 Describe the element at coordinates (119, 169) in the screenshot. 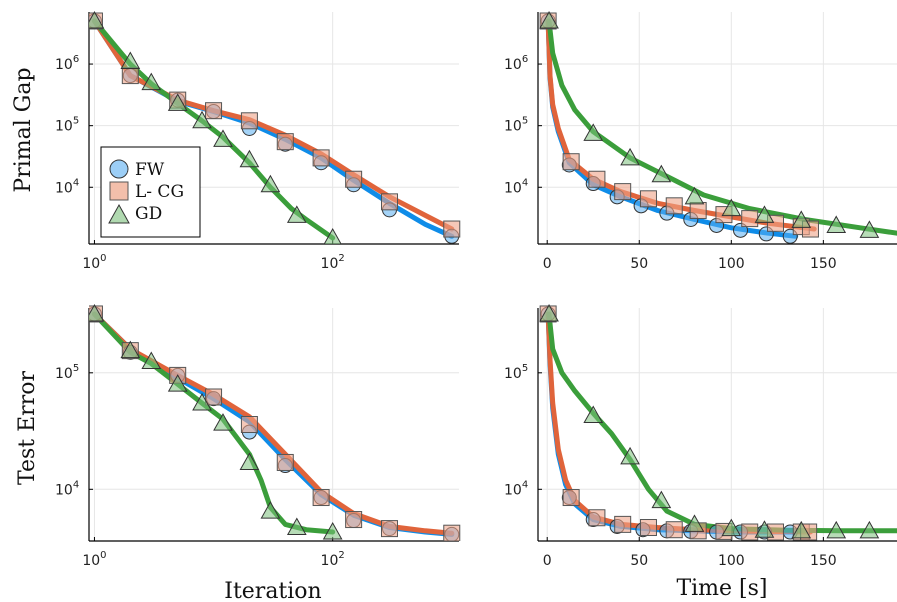

I see `legend-marker-fw` at that location.